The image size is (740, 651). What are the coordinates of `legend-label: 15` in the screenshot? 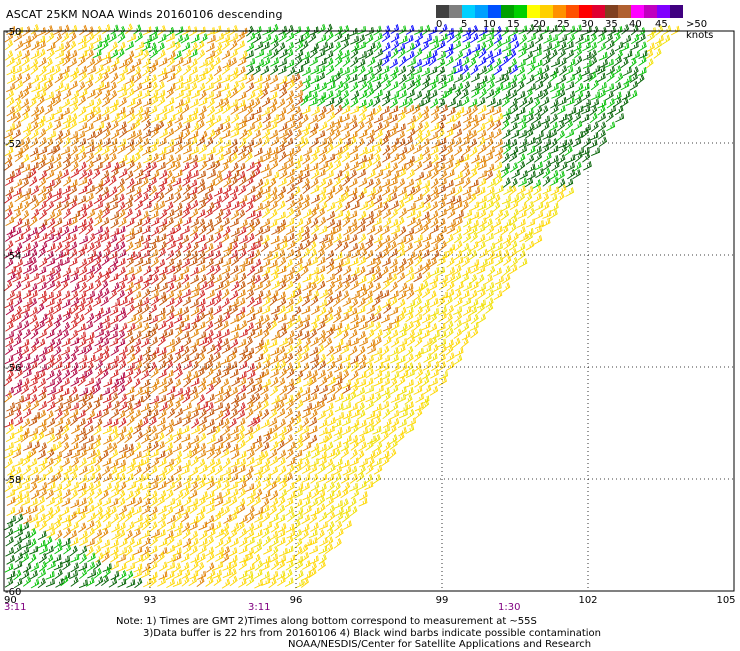 It's located at (513, 24).